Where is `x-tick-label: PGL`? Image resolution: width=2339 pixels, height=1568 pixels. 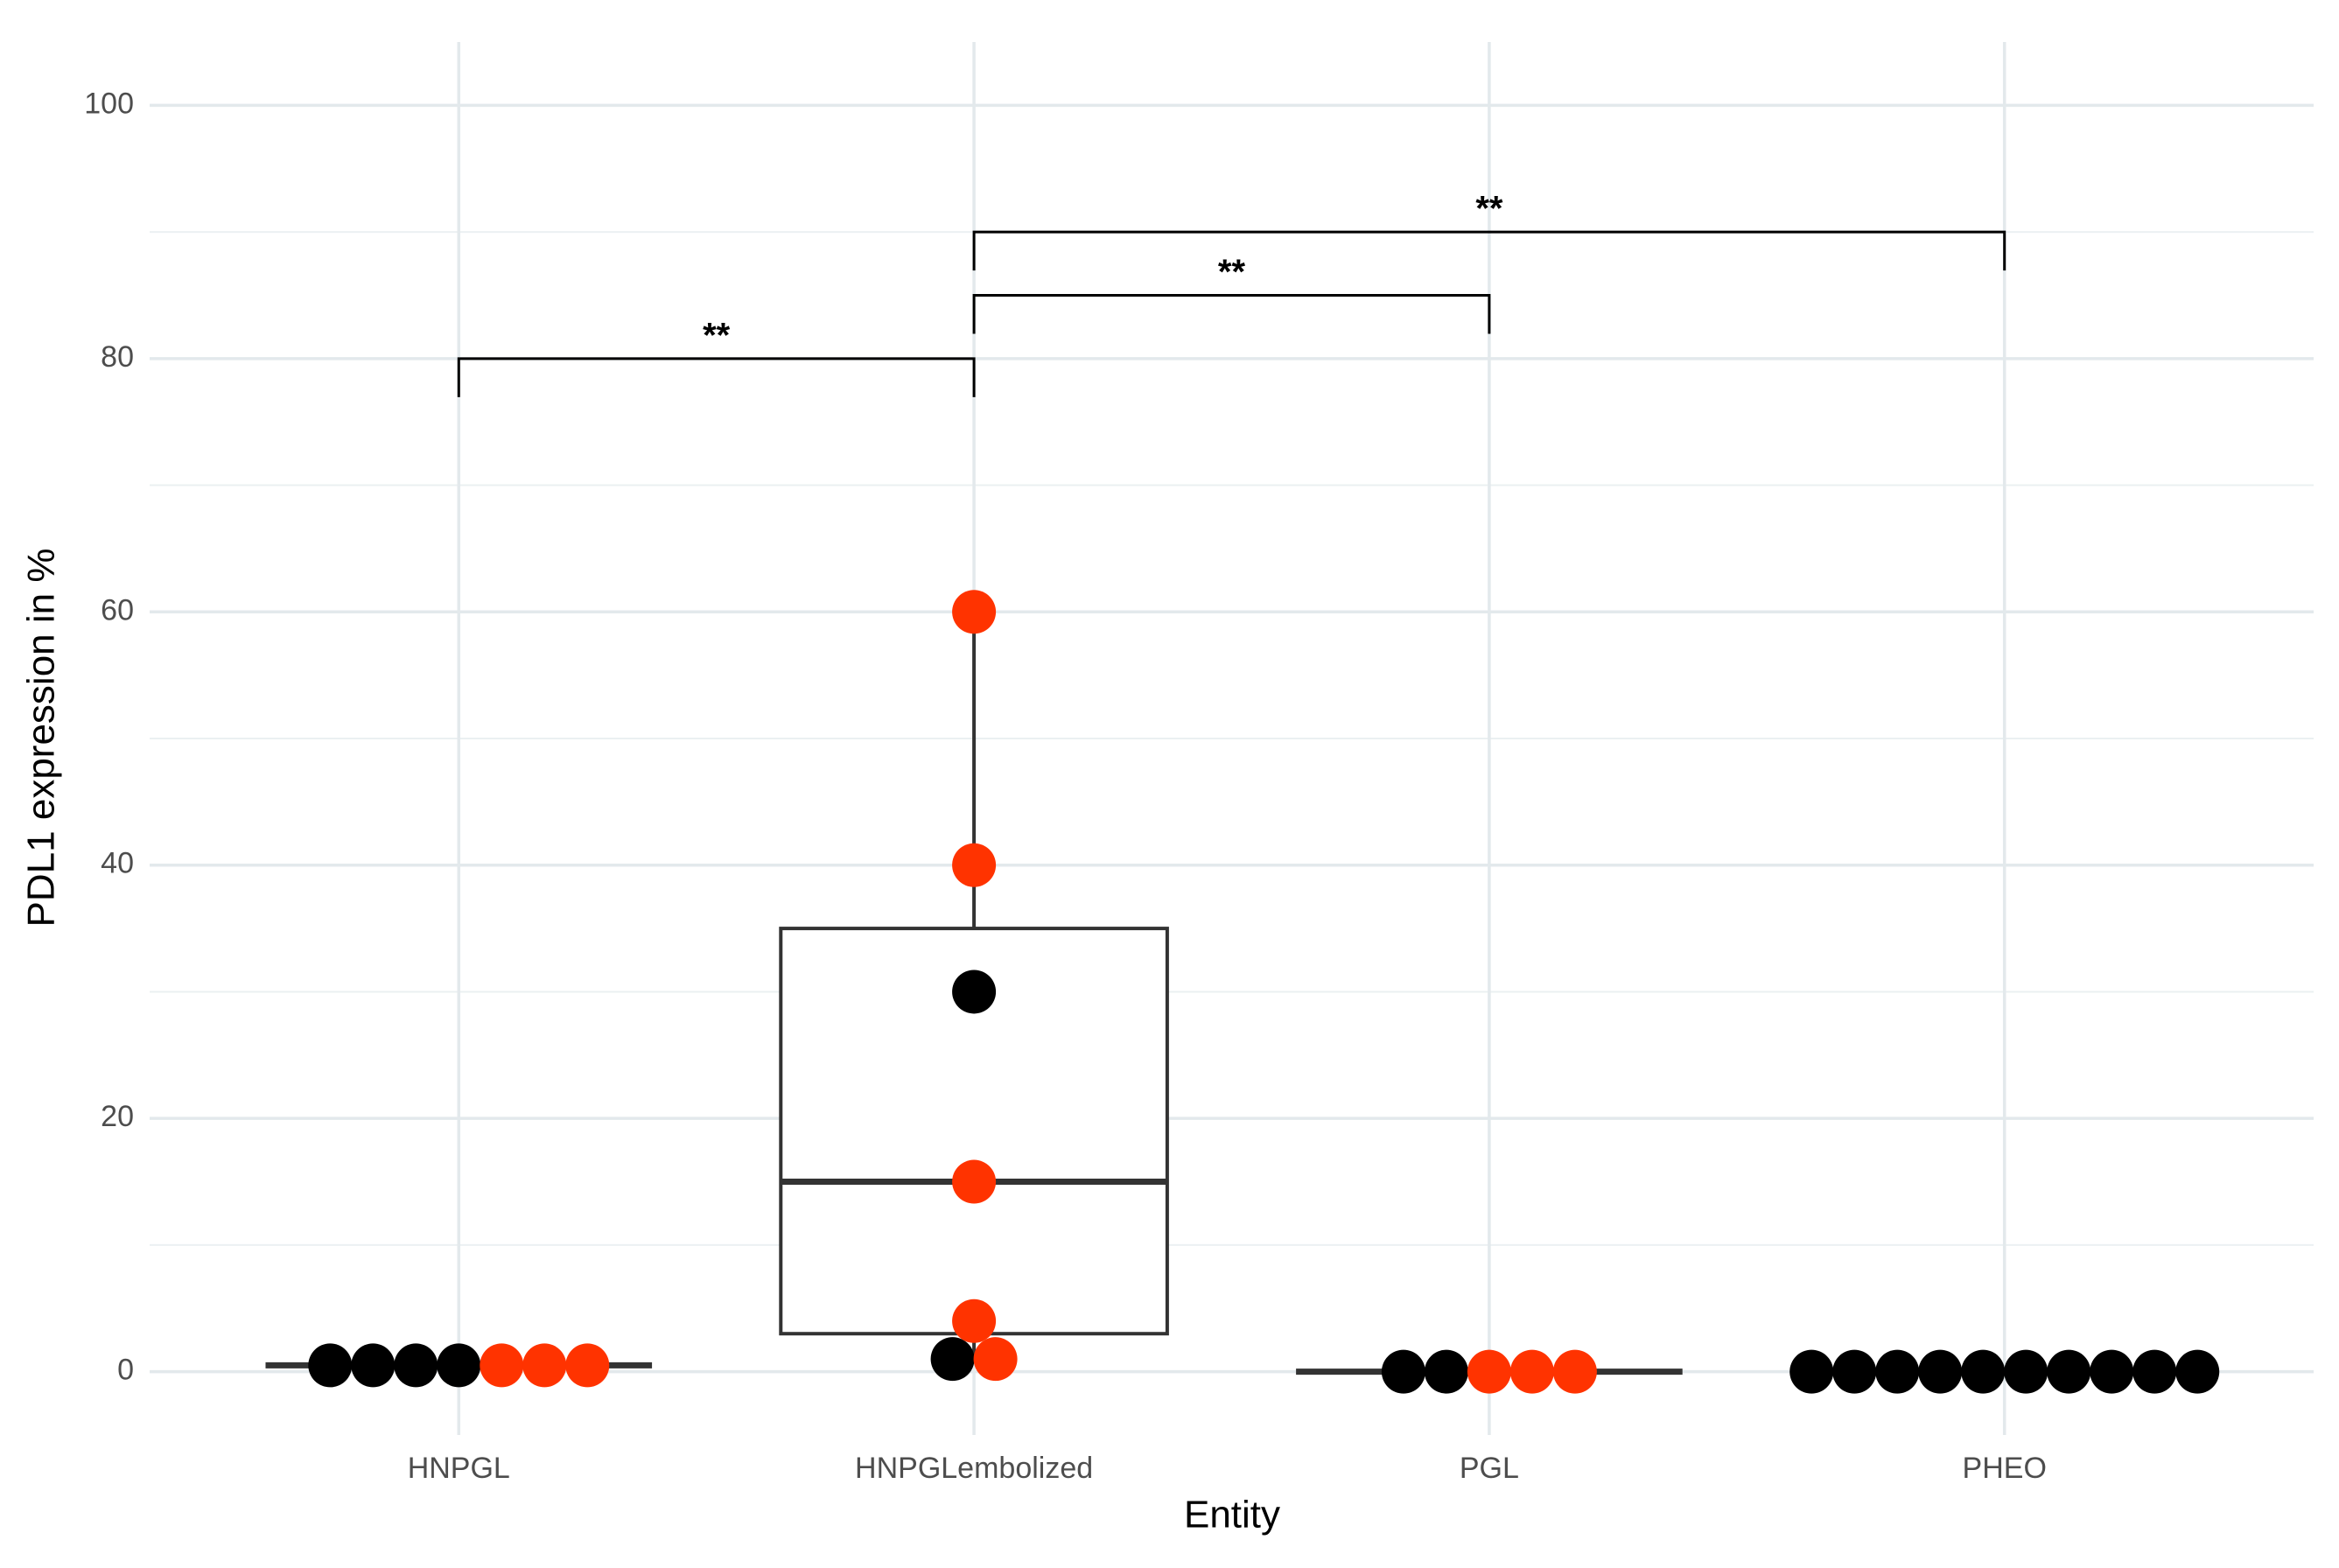
x-tick-label: PGL is located at coordinates (1489, 1468).